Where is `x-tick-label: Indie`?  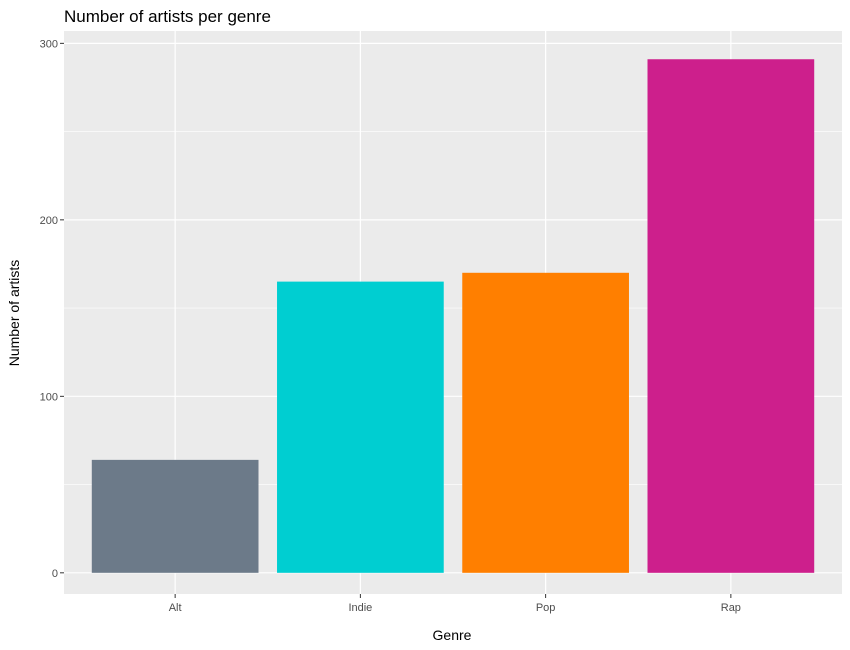
x-tick-label: Indie is located at coordinates (360, 608).